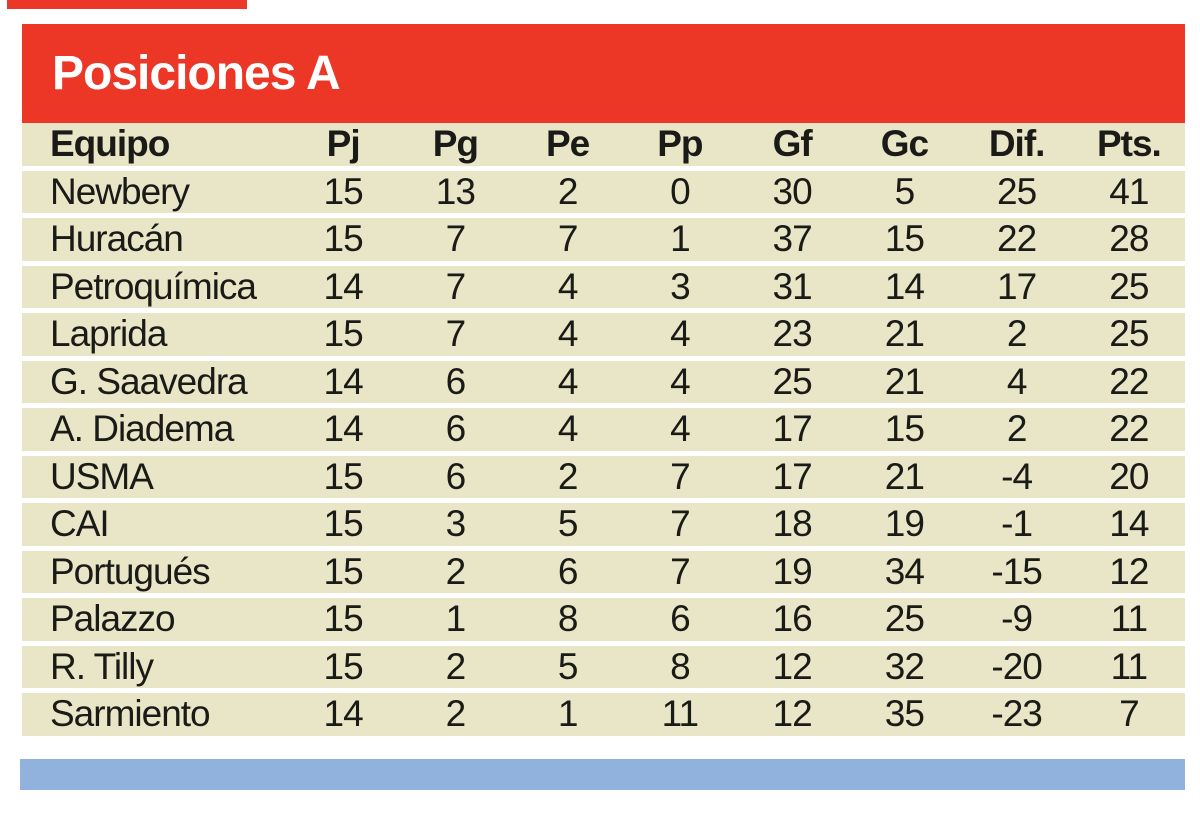 The height and width of the screenshot is (817, 1200). What do you see at coordinates (1129, 191) in the screenshot?
I see `stat-cell: 41` at bounding box center [1129, 191].